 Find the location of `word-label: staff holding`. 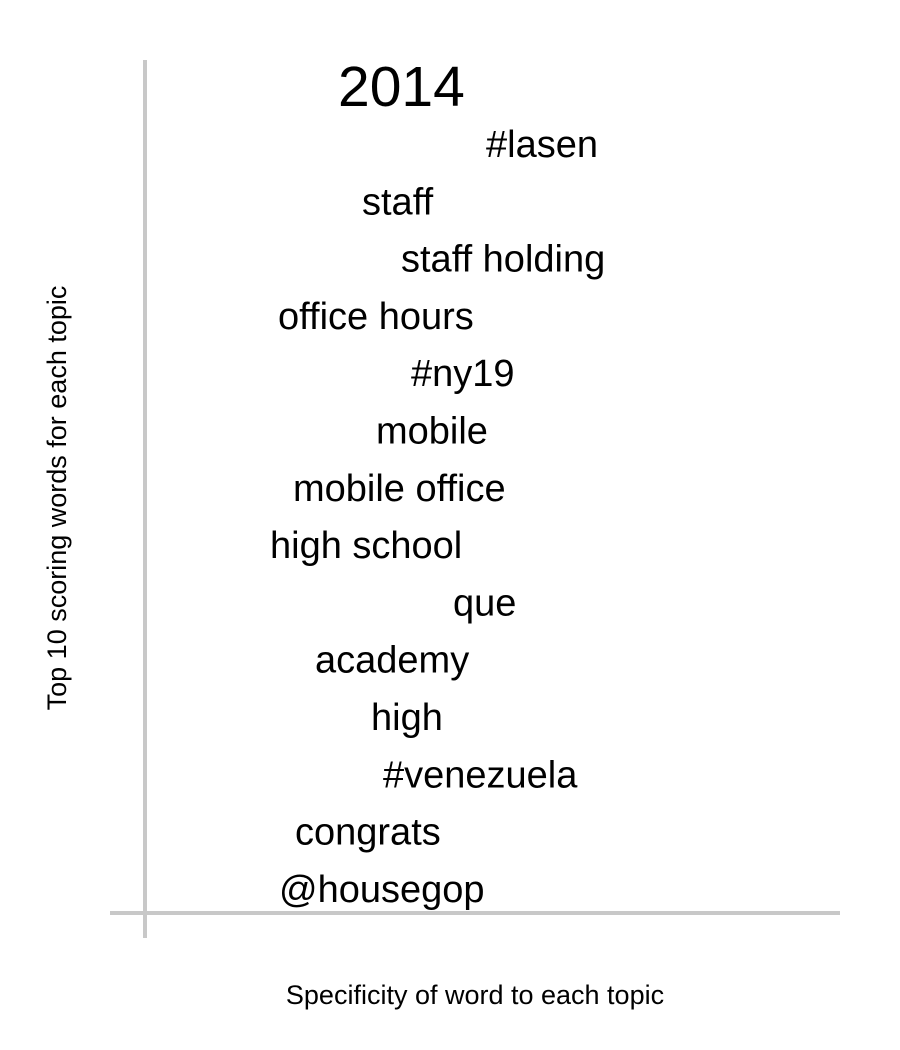

word-label: staff holding is located at coordinates (503, 260).